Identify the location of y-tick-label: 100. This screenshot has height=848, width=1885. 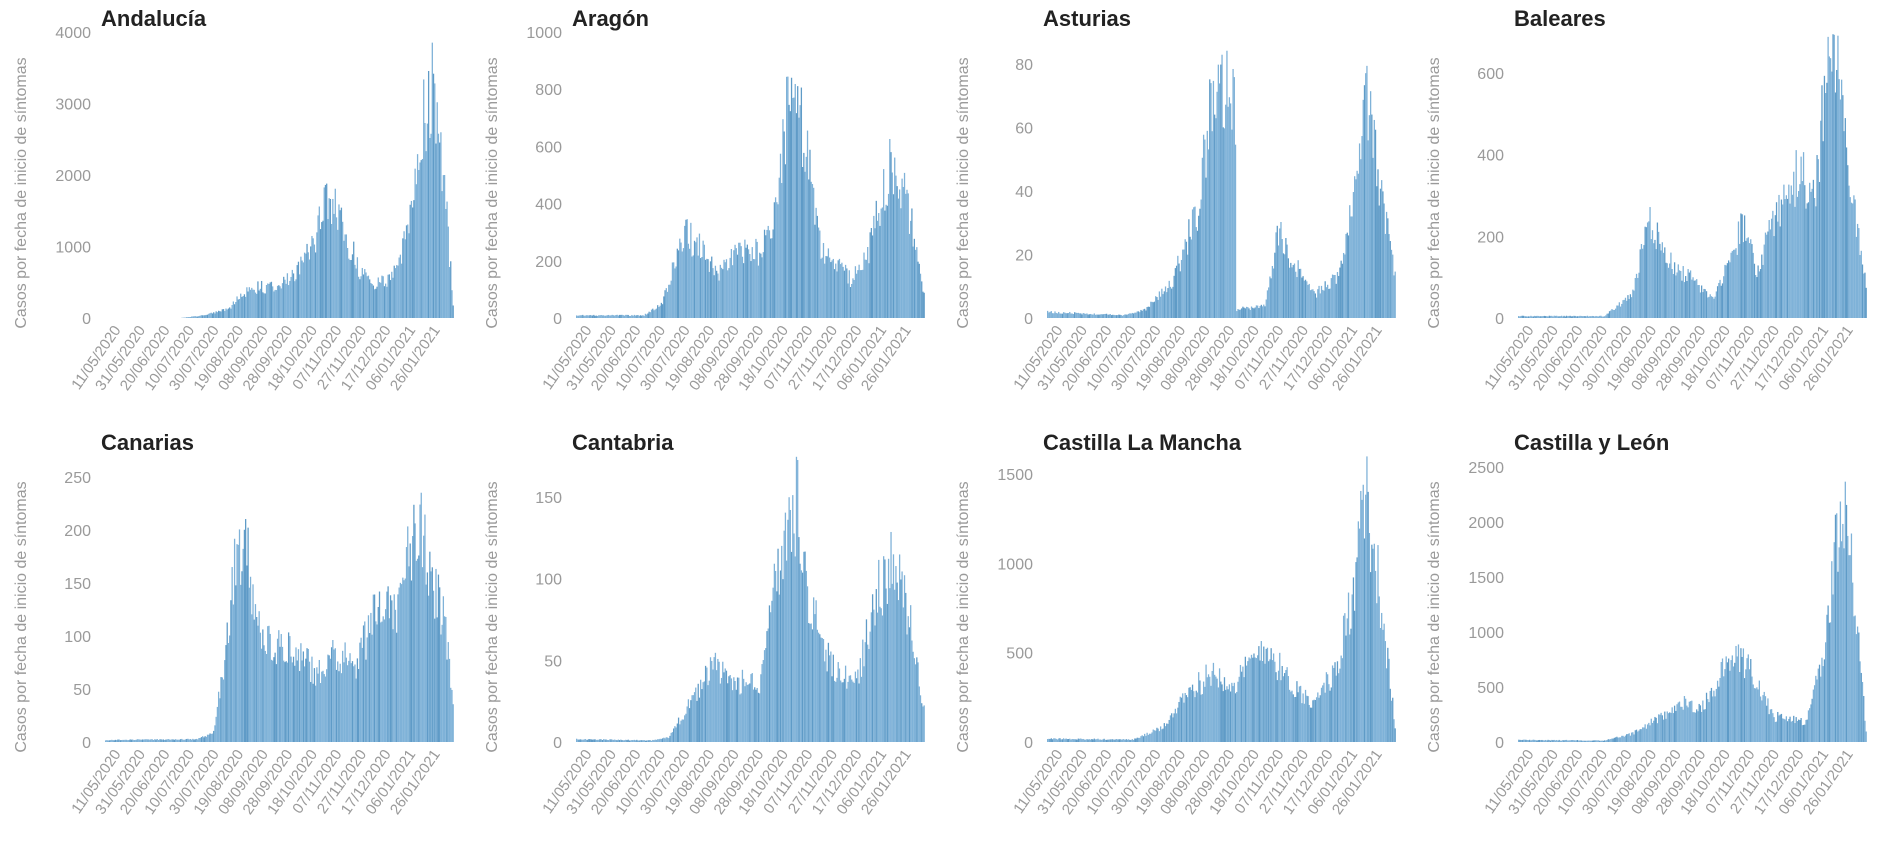
(548, 580).